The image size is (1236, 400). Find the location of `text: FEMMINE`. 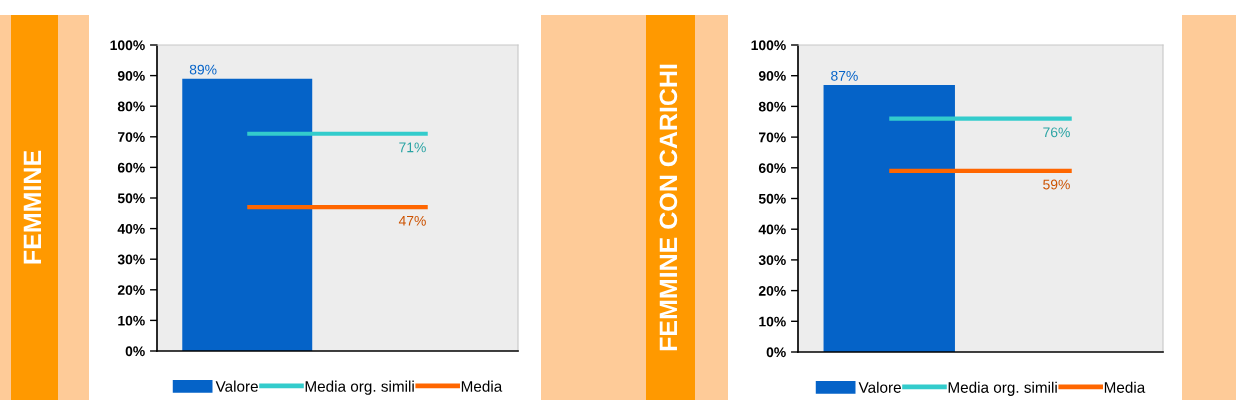

text: FEMMINE is located at coordinates (32, 207).